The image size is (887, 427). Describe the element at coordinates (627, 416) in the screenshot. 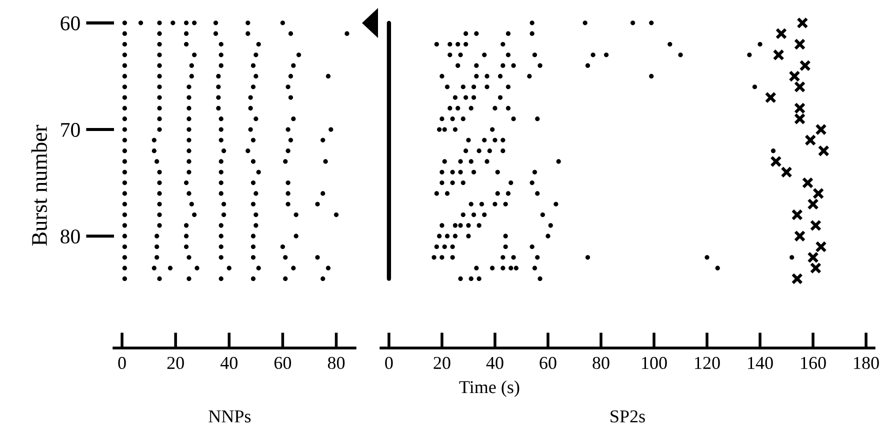

I see `text: SP2s` at that location.